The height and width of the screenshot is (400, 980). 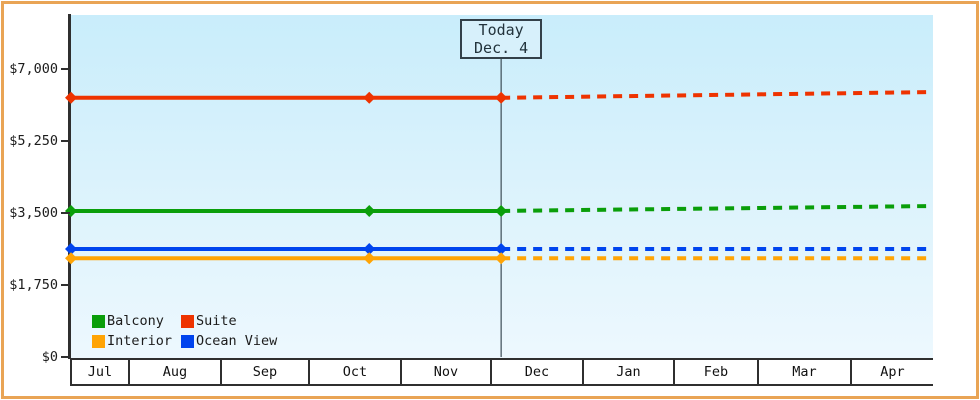 I want to click on month-label: Mar, so click(x=804, y=372).